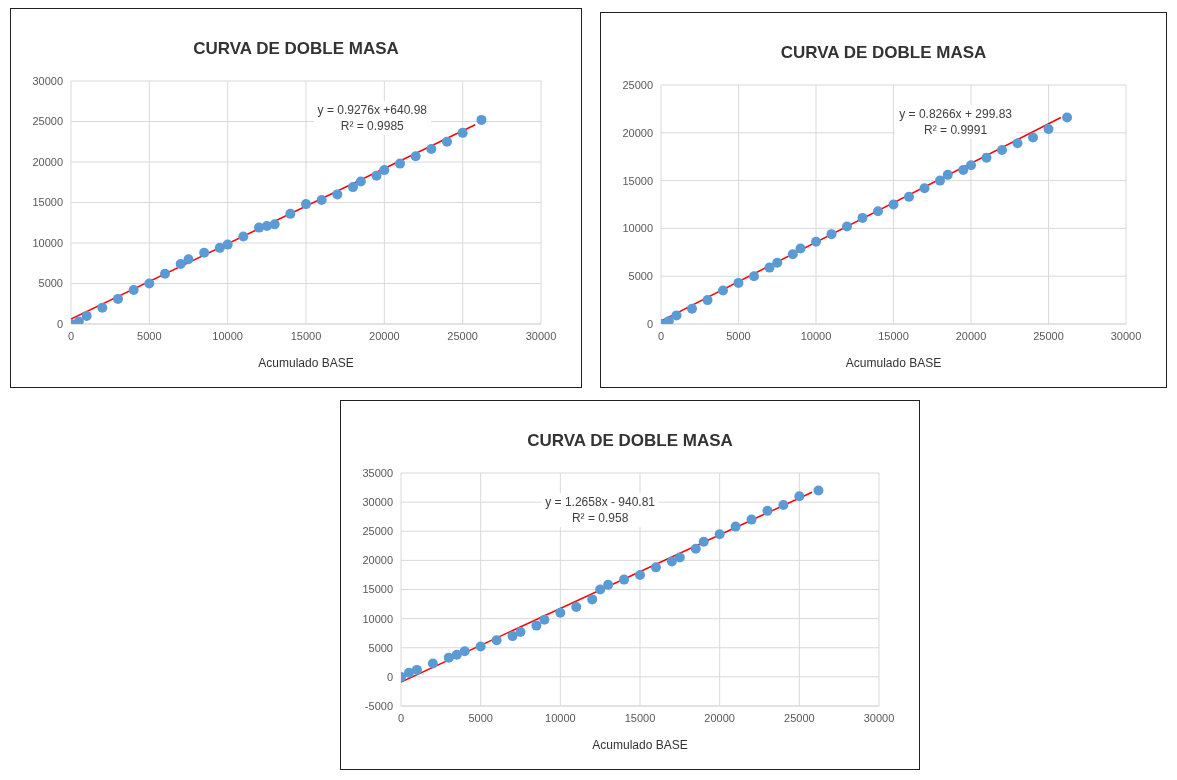  What do you see at coordinates (372, 126) in the screenshot?
I see `annotation: R² = 0.9985` at bounding box center [372, 126].